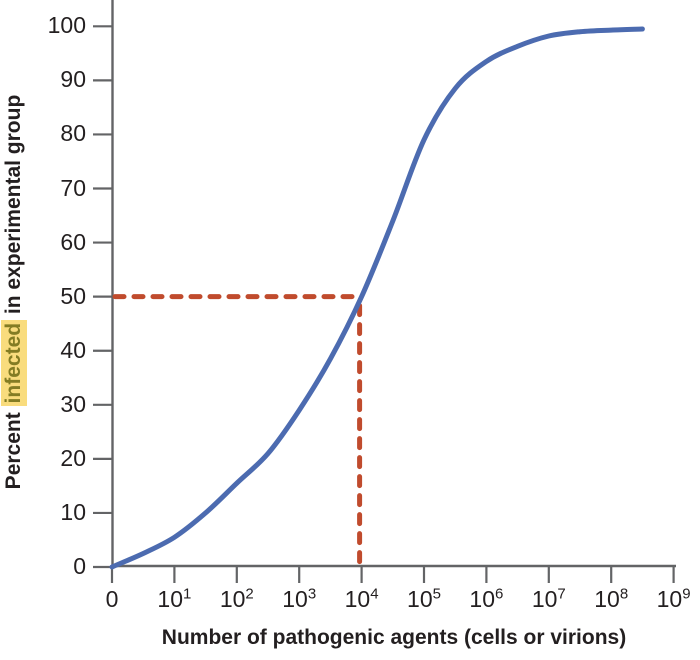 The width and height of the screenshot is (700, 660). I want to click on y-tick-label: 100, so click(66, 25).